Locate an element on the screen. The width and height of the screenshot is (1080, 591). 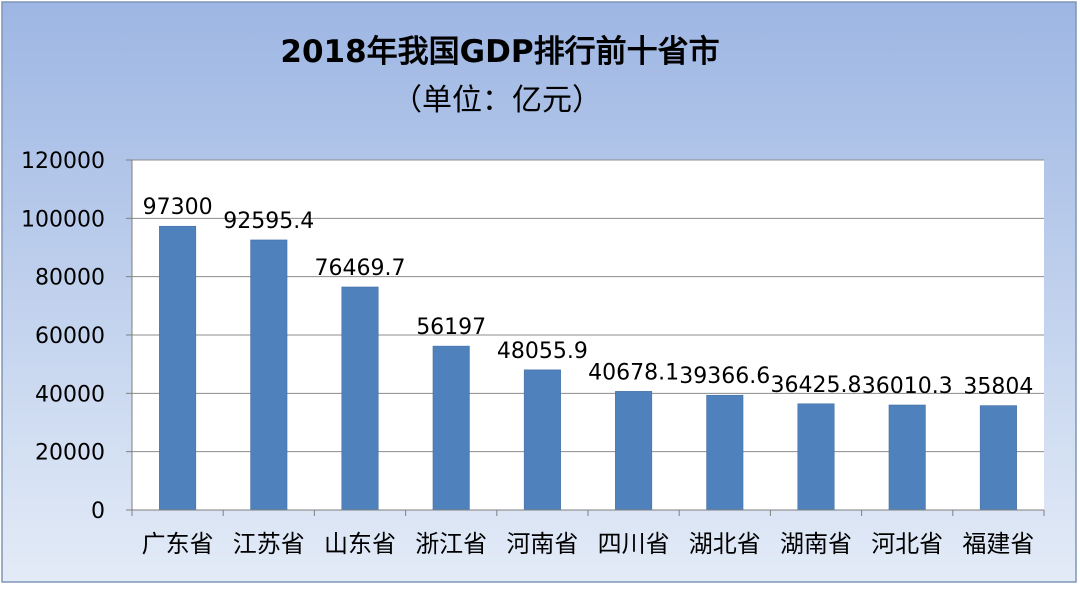
bar-value-label: 39366.6 is located at coordinates (724, 376).